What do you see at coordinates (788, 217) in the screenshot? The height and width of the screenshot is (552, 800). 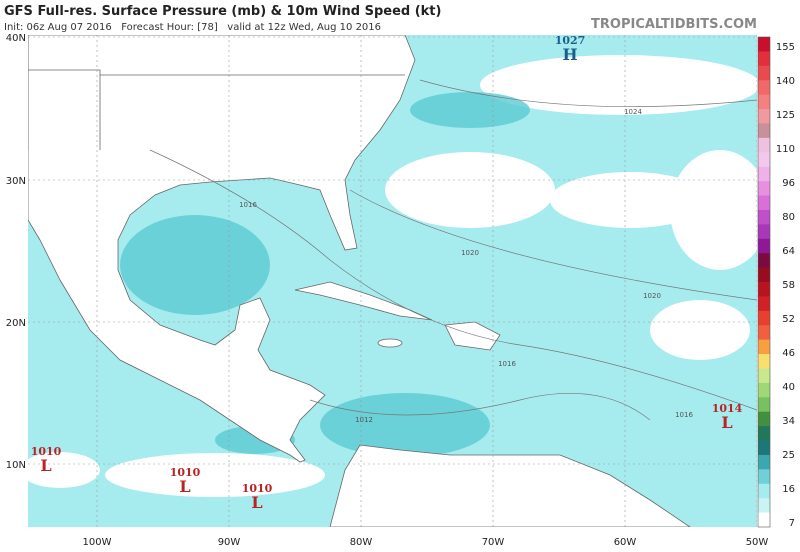 I see `colorbar-label: 80` at bounding box center [788, 217].